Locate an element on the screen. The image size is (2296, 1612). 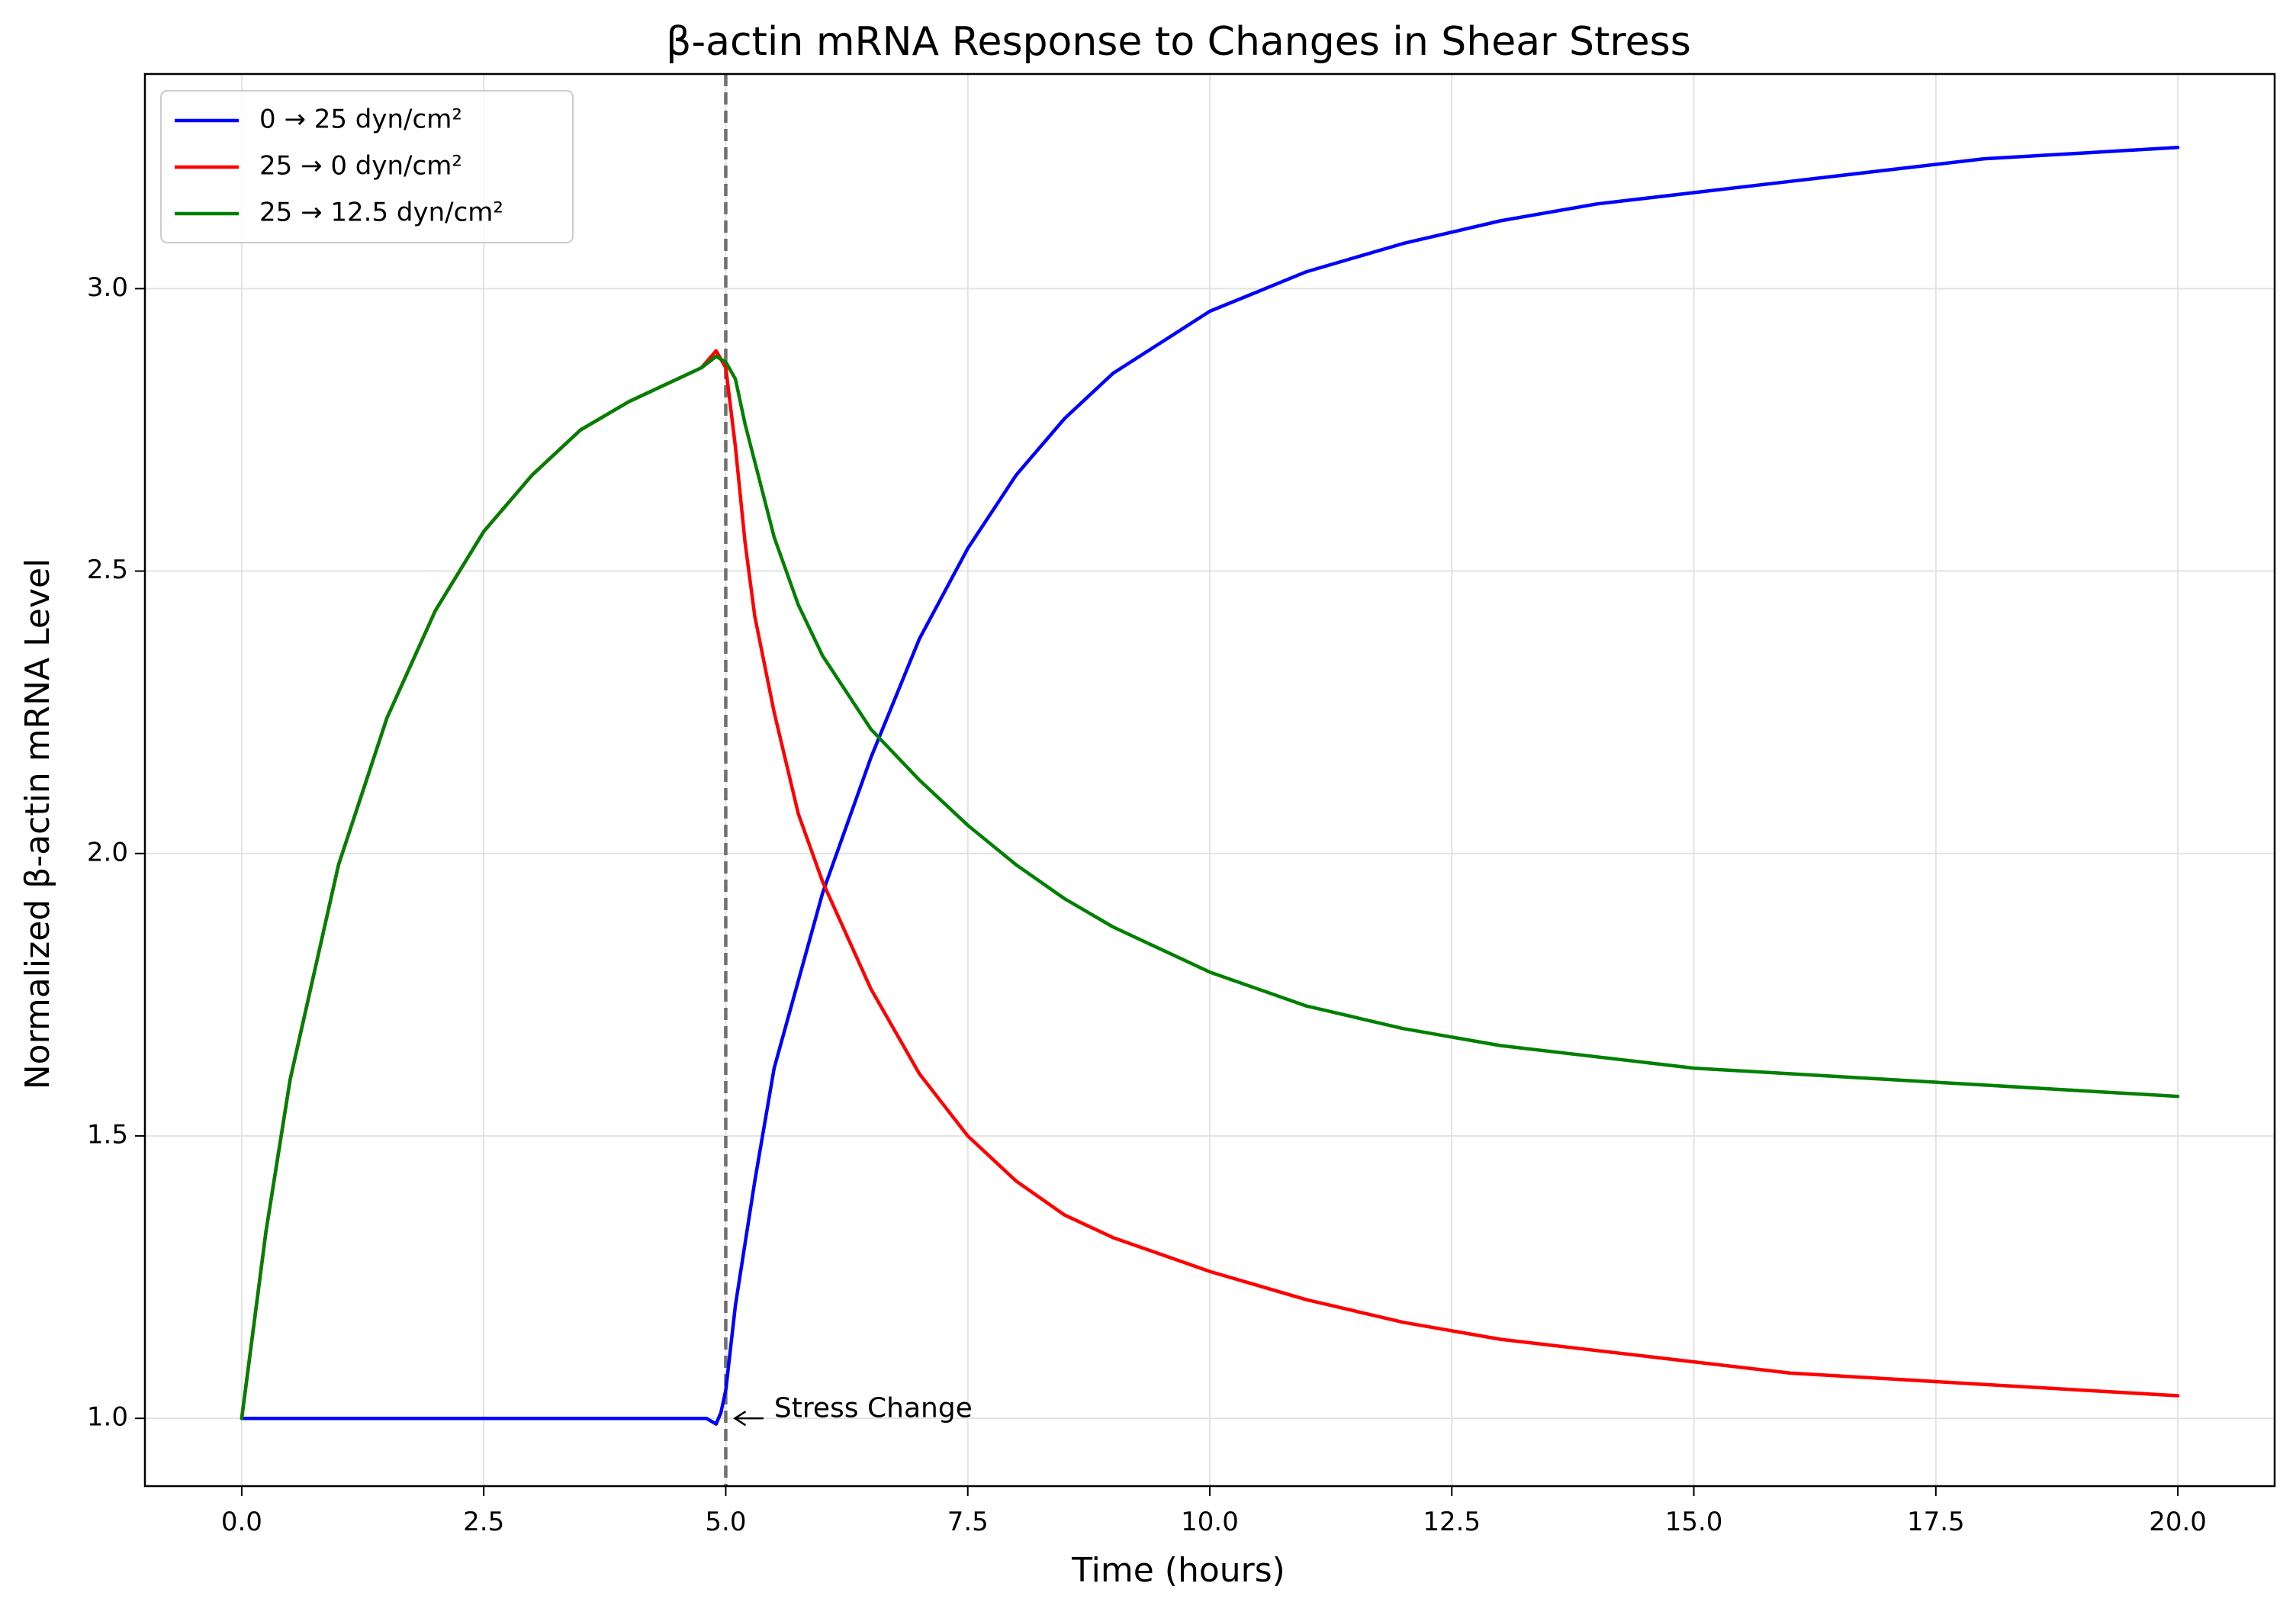
x-tick-label: 0.0 is located at coordinates (242, 1522).